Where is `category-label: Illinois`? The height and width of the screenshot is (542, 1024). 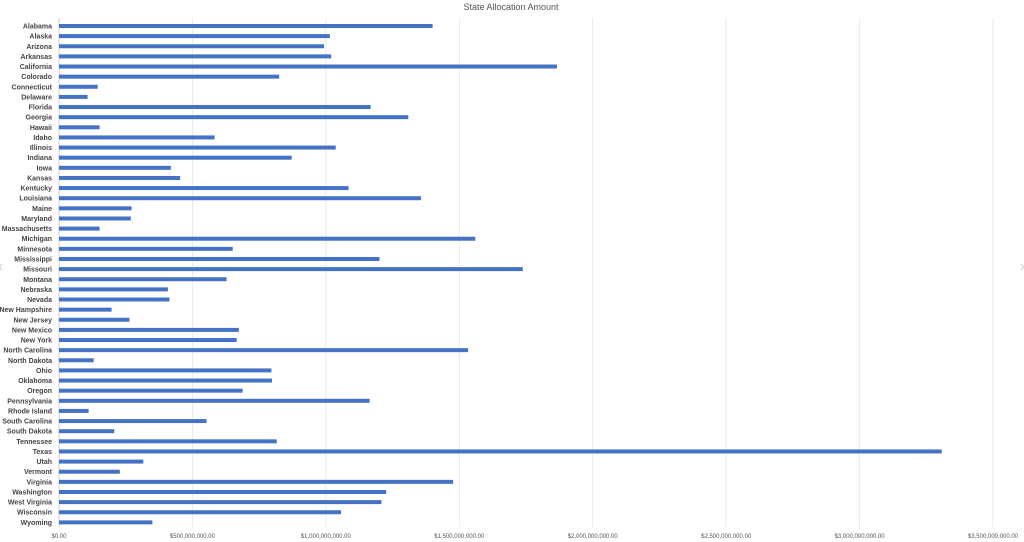
category-label: Illinois is located at coordinates (41, 148).